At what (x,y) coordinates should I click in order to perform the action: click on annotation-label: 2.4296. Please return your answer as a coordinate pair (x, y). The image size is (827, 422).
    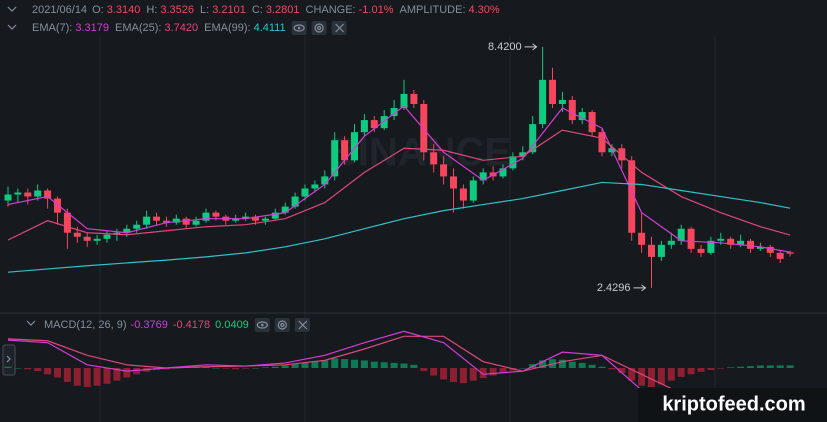
    Looking at the image, I should click on (614, 288).